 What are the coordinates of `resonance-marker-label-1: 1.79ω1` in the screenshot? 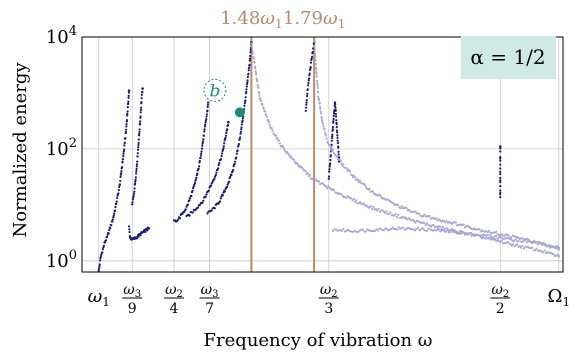 It's located at (314, 19).